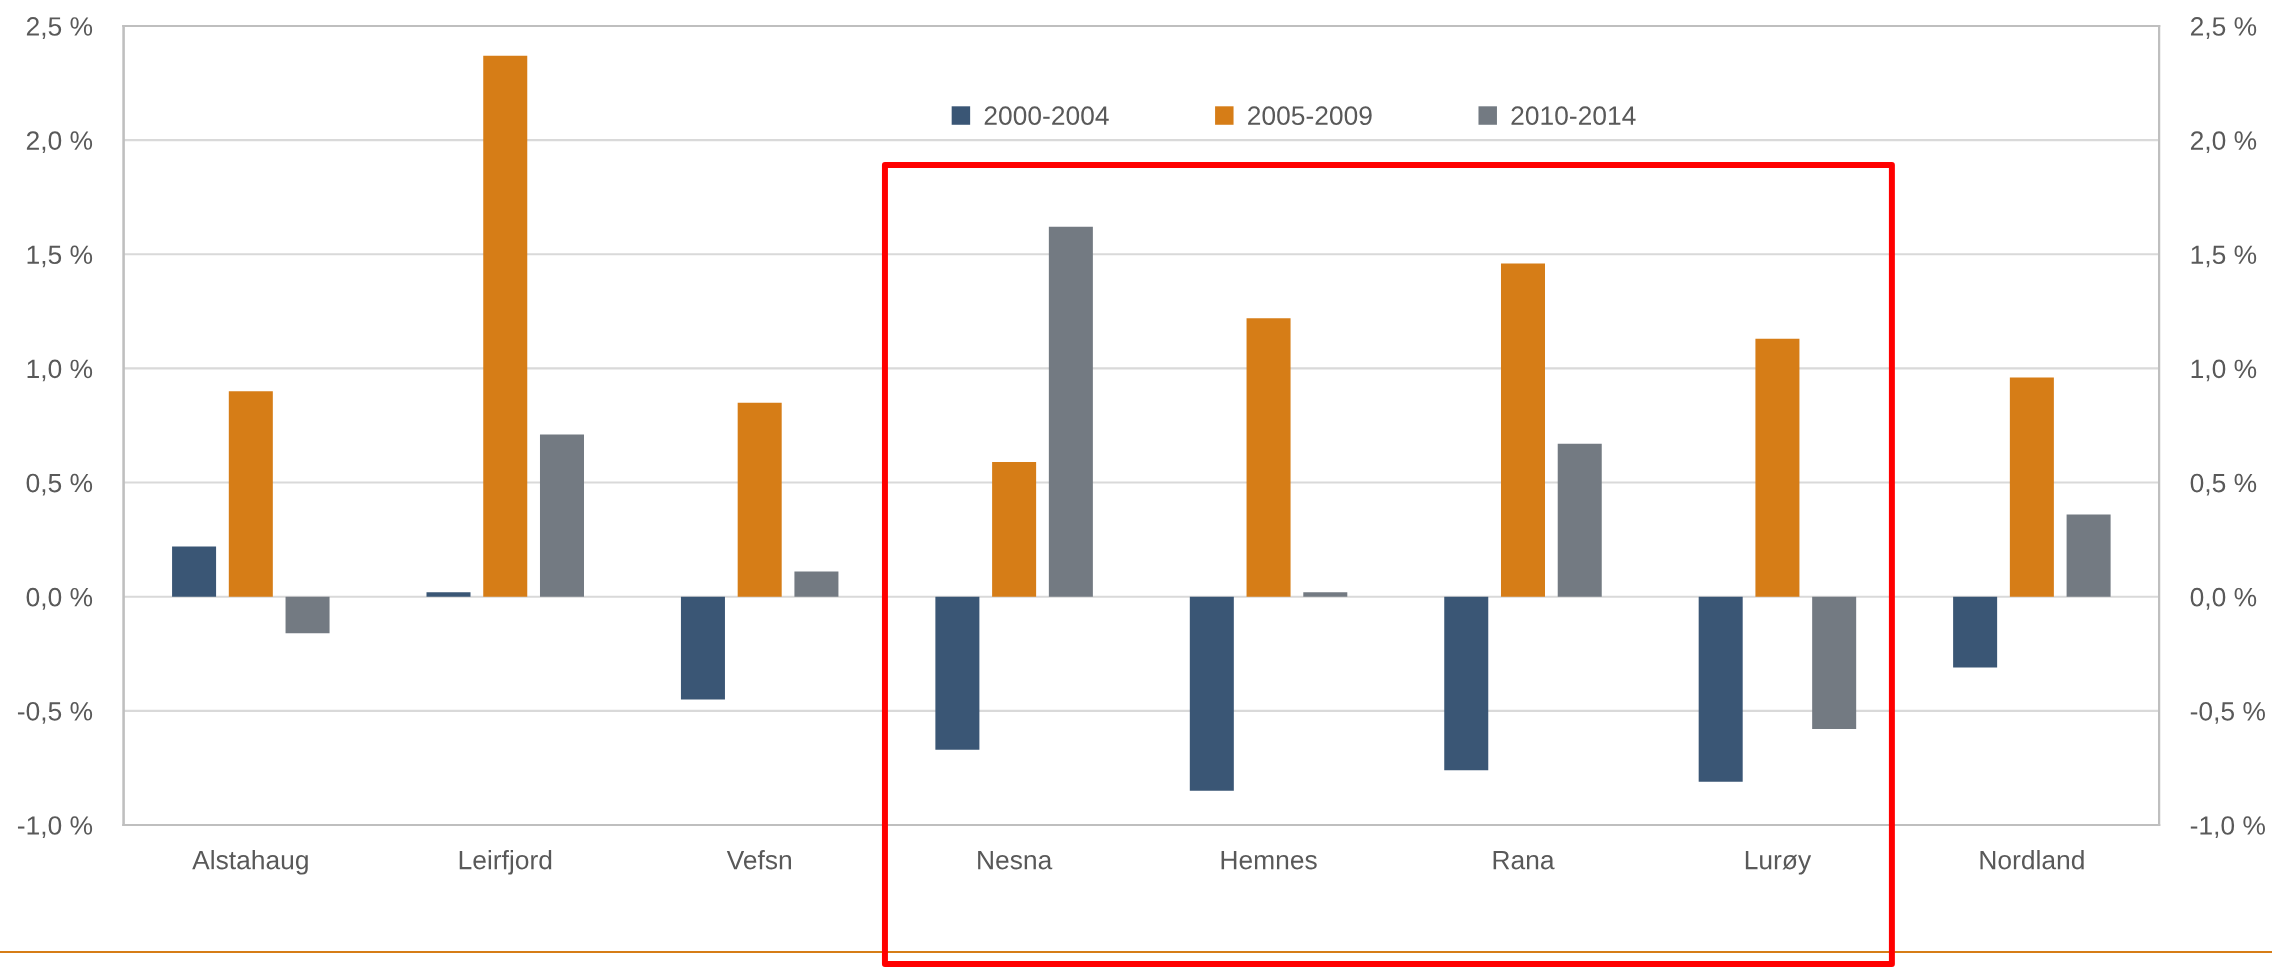  Describe the element at coordinates (1573, 116) in the screenshot. I see `legend-label: 2010-2014` at that location.